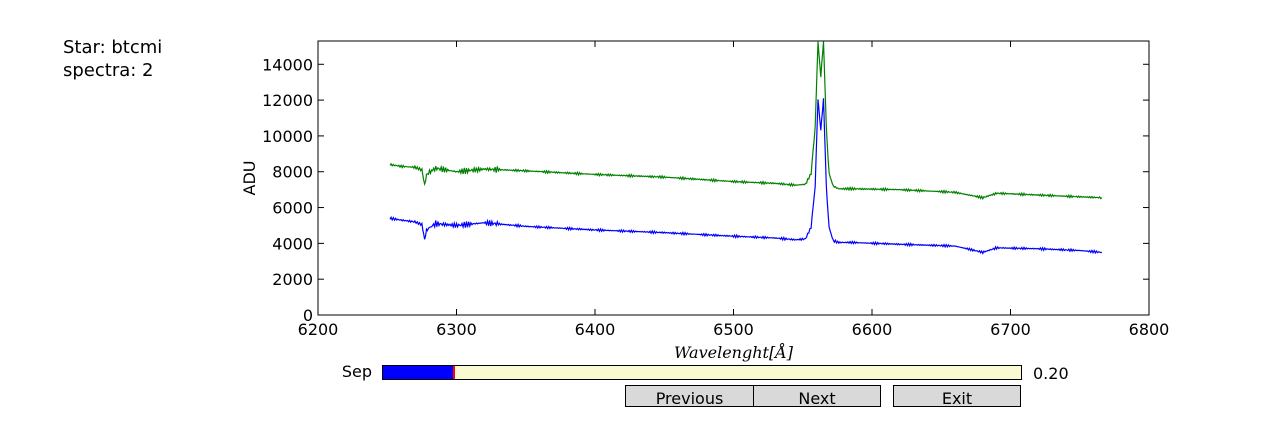 This screenshot has height=422, width=1277. What do you see at coordinates (1010, 329) in the screenshot?
I see `x-tick-label: 6700` at bounding box center [1010, 329].